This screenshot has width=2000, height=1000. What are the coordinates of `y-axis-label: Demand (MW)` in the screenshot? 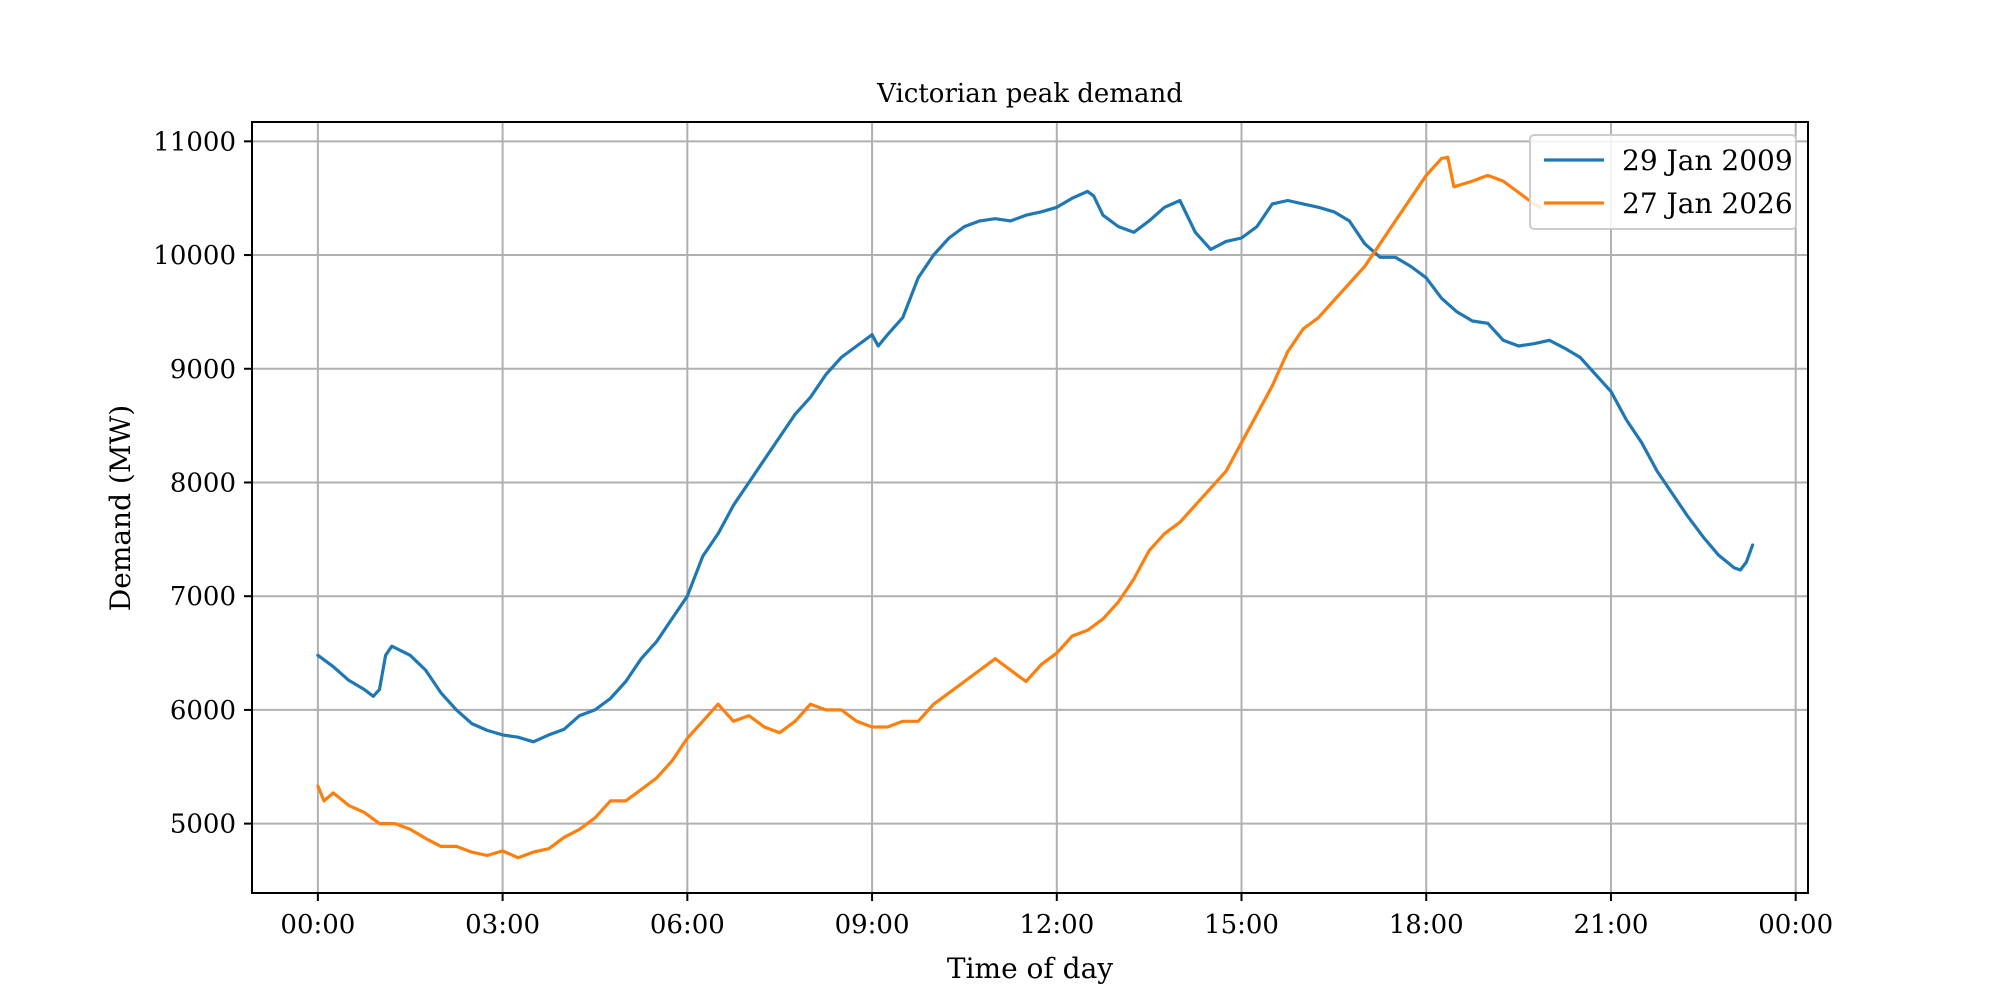 It's located at (120, 508).